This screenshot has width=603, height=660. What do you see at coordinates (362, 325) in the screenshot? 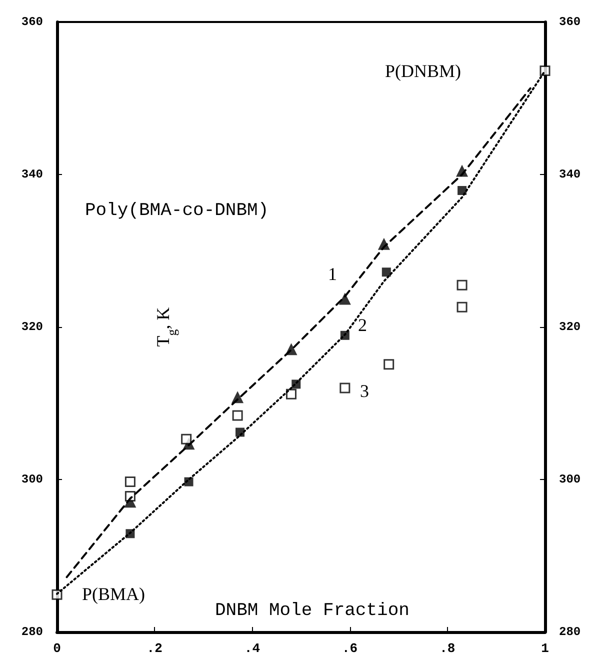
I see `annotation: 2` at bounding box center [362, 325].